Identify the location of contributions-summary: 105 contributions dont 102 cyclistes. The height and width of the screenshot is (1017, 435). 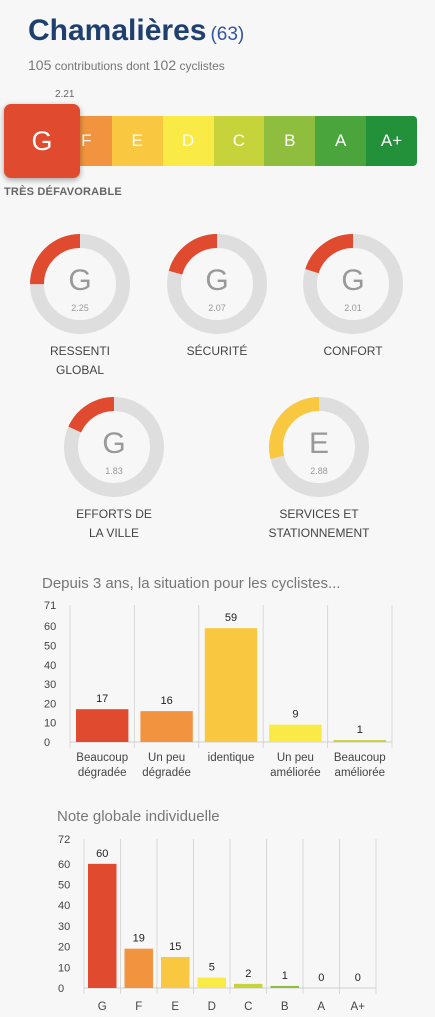
(126, 65).